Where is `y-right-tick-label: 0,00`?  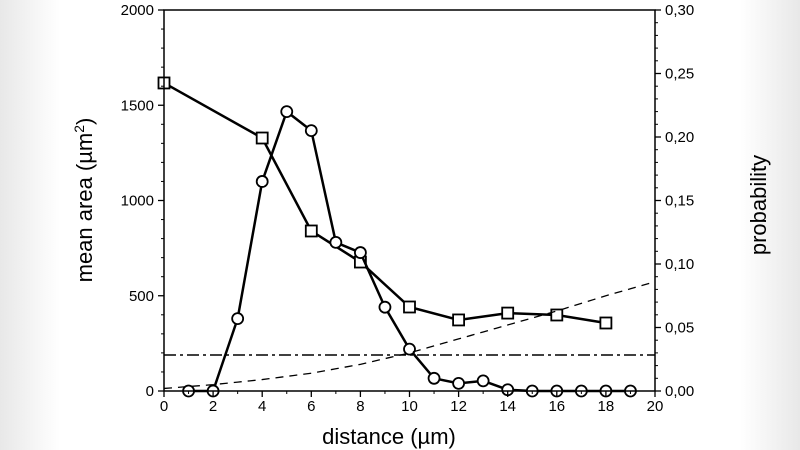
y-right-tick-label: 0,00 is located at coordinates (679, 391).